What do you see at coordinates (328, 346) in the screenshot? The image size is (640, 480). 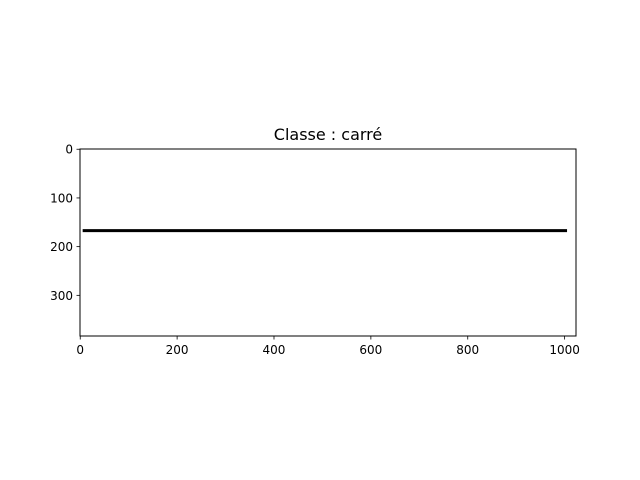 I see `x-axis: 0 200 400 600 800 1000` at bounding box center [328, 346].